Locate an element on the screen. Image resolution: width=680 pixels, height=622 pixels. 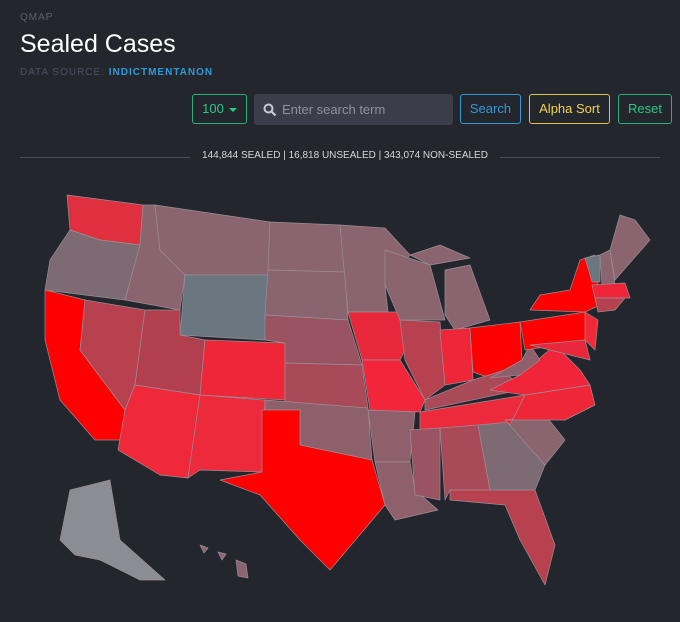
source-label: DATA SOURCE: is located at coordinates (62, 72).